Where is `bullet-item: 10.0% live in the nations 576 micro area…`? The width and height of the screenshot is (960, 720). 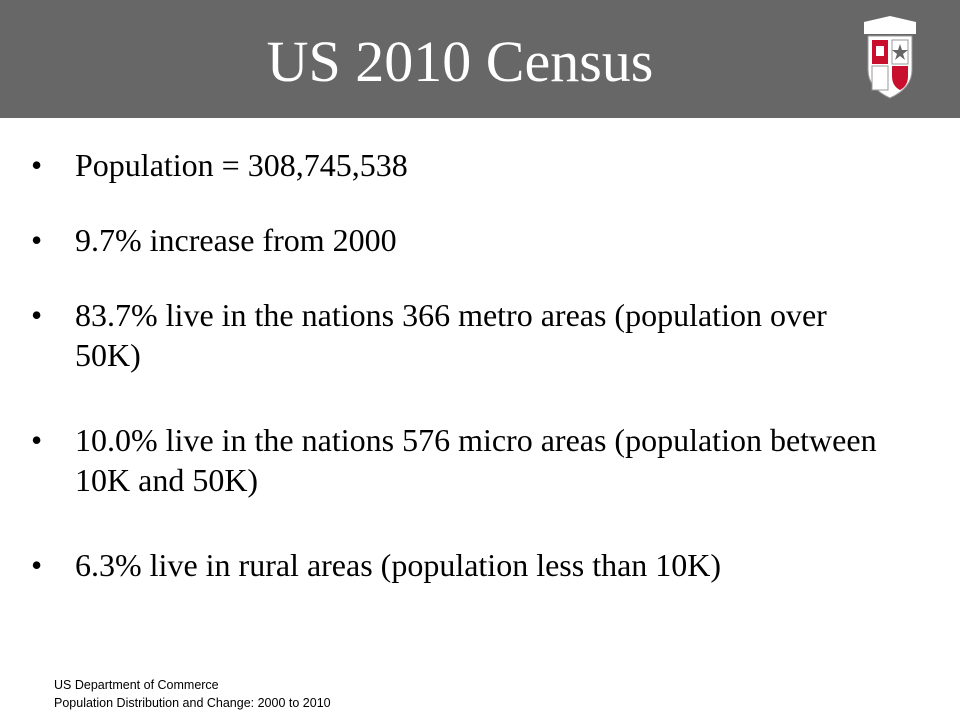 bullet-item: 10.0% live in the nations 576 micro area… is located at coordinates (458, 460).